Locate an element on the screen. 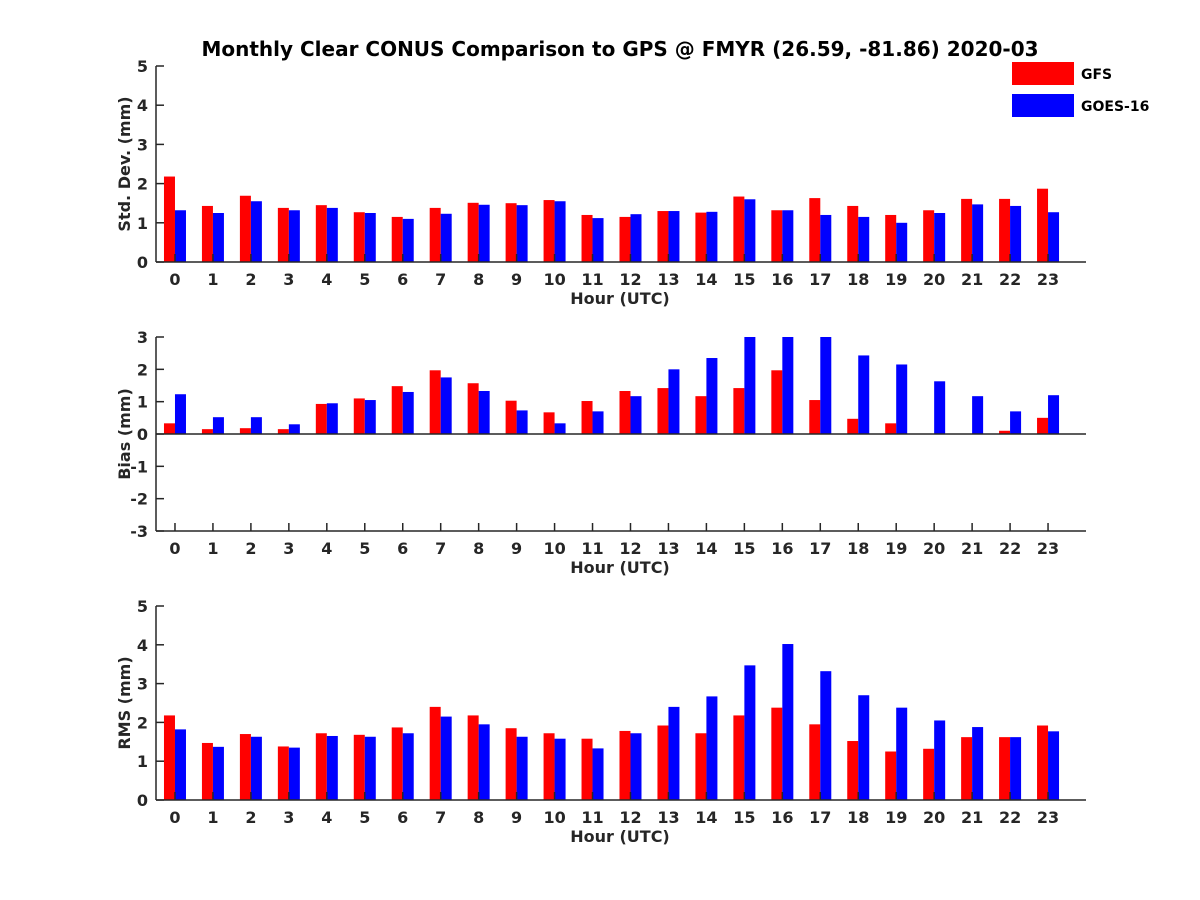  x-tick-label: 3 is located at coordinates (288, 279).